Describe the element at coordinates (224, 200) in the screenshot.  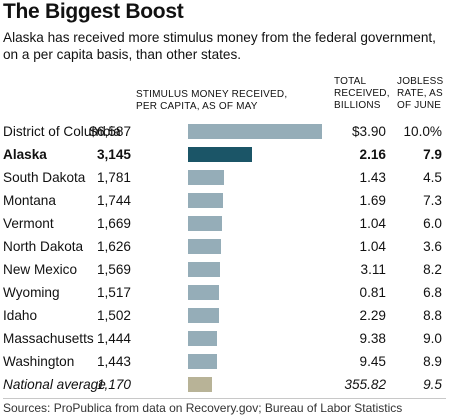
I see `table-row: Montana 1,744 1.69 7.3` at that location.